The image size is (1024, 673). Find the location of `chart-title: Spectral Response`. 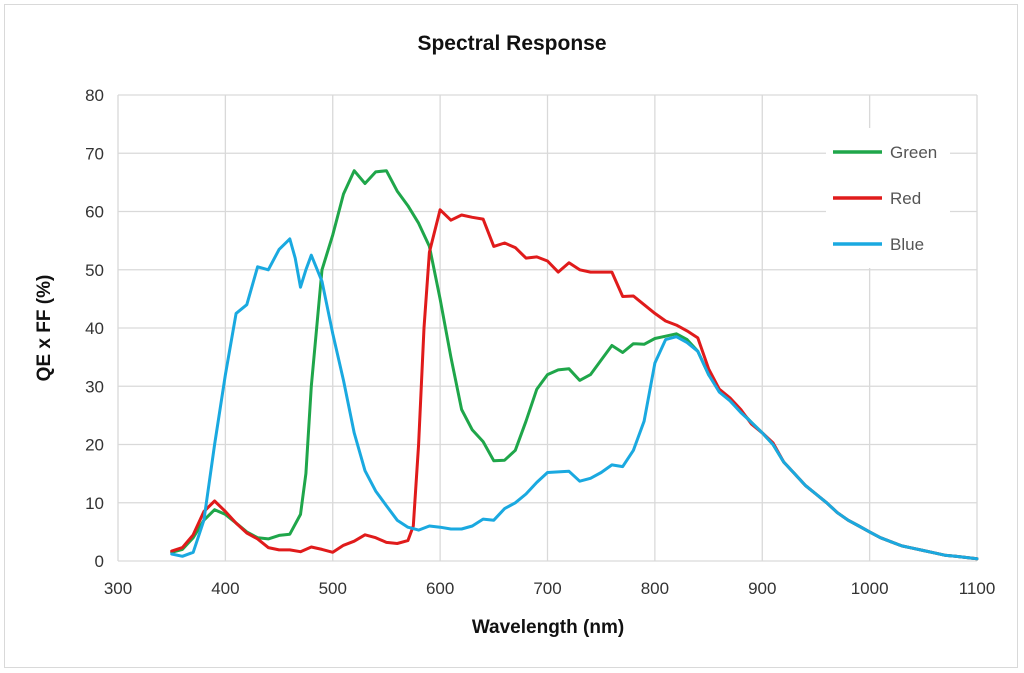

chart-title: Spectral Response is located at coordinates (511, 43).